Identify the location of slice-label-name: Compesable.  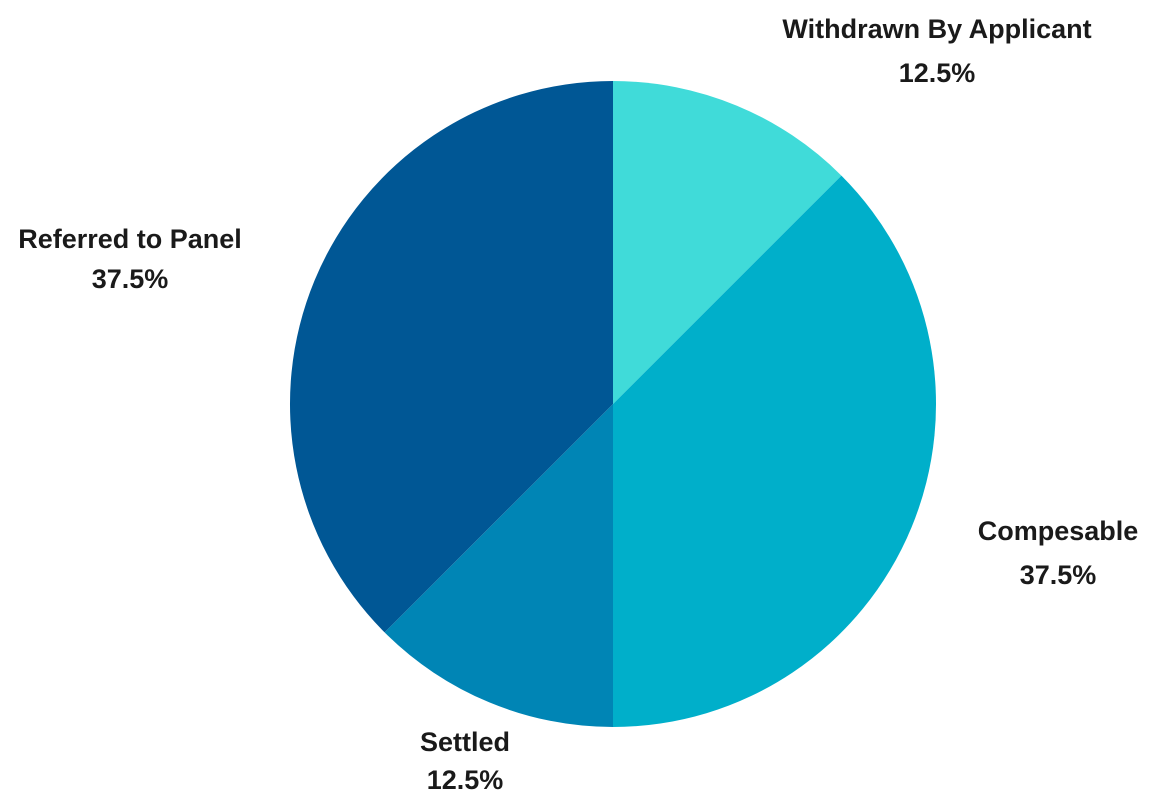
(1058, 531).